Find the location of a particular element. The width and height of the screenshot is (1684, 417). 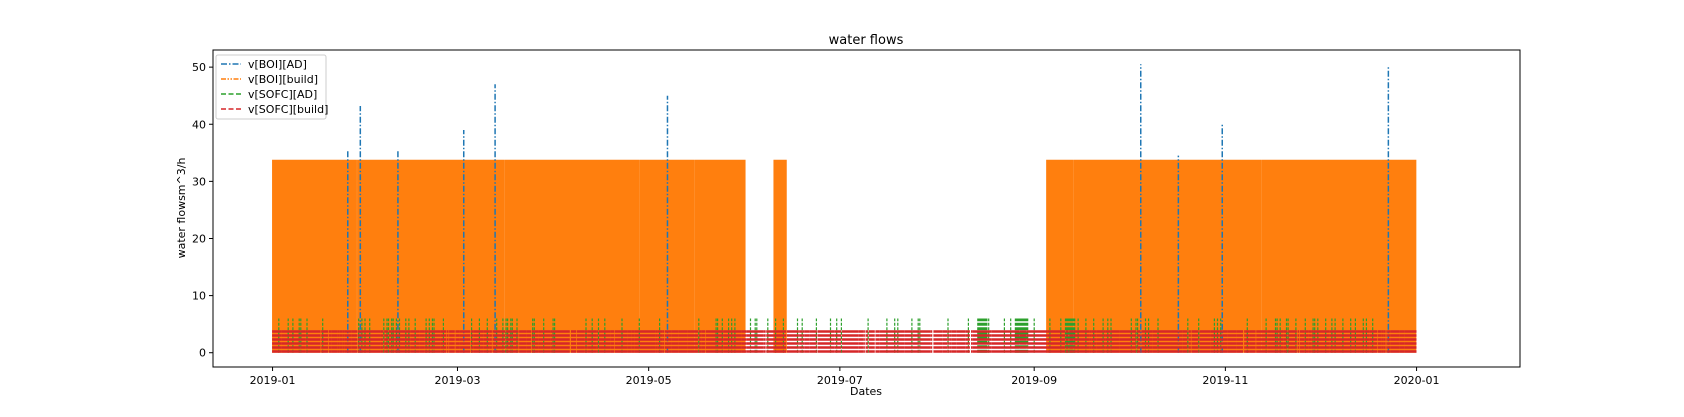

y-tick-label: 10 is located at coordinates (199, 296).